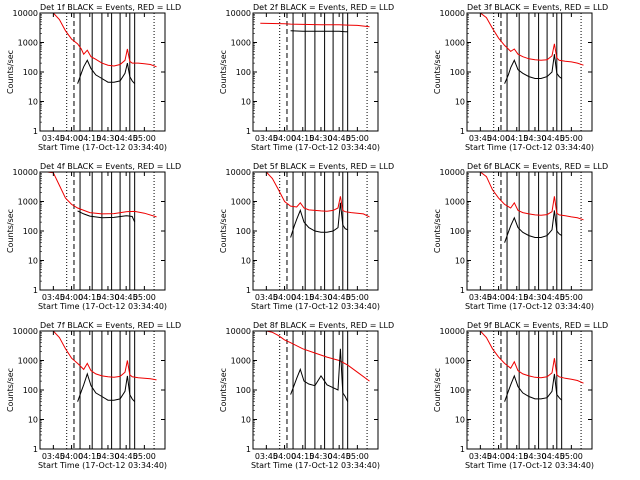 This screenshot has width=640, height=480. Describe the element at coordinates (110, 166) in the screenshot. I see `panel-title: Det 4f BLACK = Events, RED = LLD` at that location.